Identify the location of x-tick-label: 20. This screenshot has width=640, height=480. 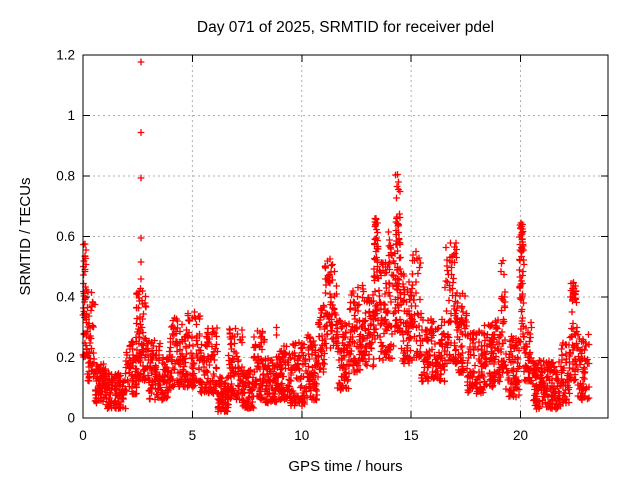
(520, 435).